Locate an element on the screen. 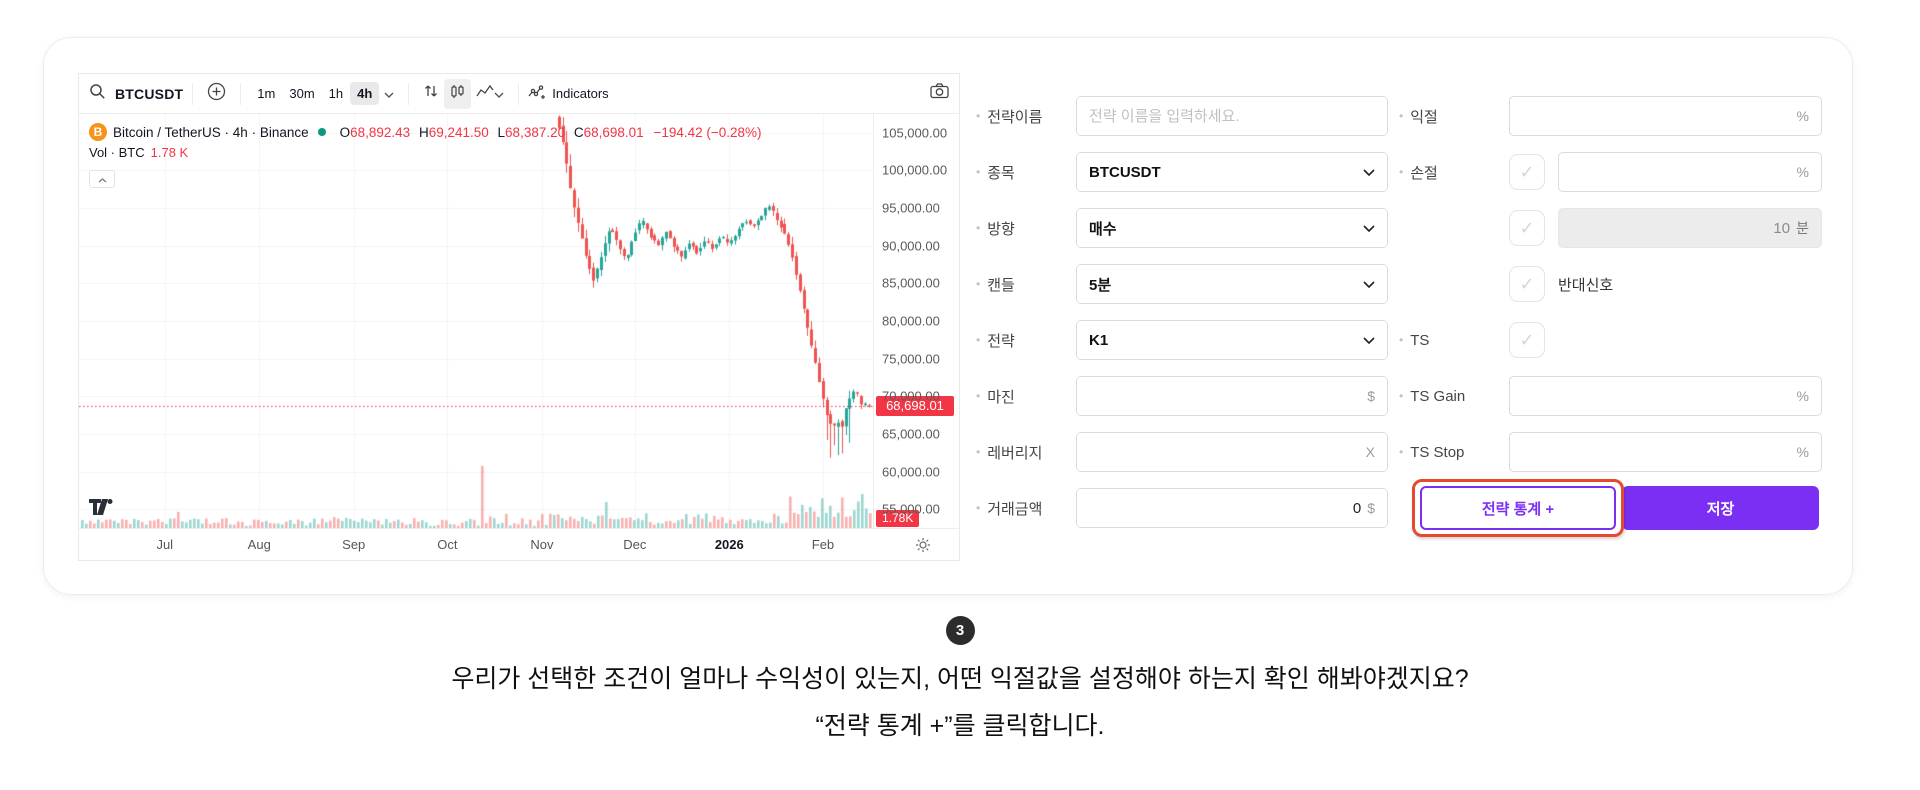  ts-stop-input is located at coordinates (1659, 452).